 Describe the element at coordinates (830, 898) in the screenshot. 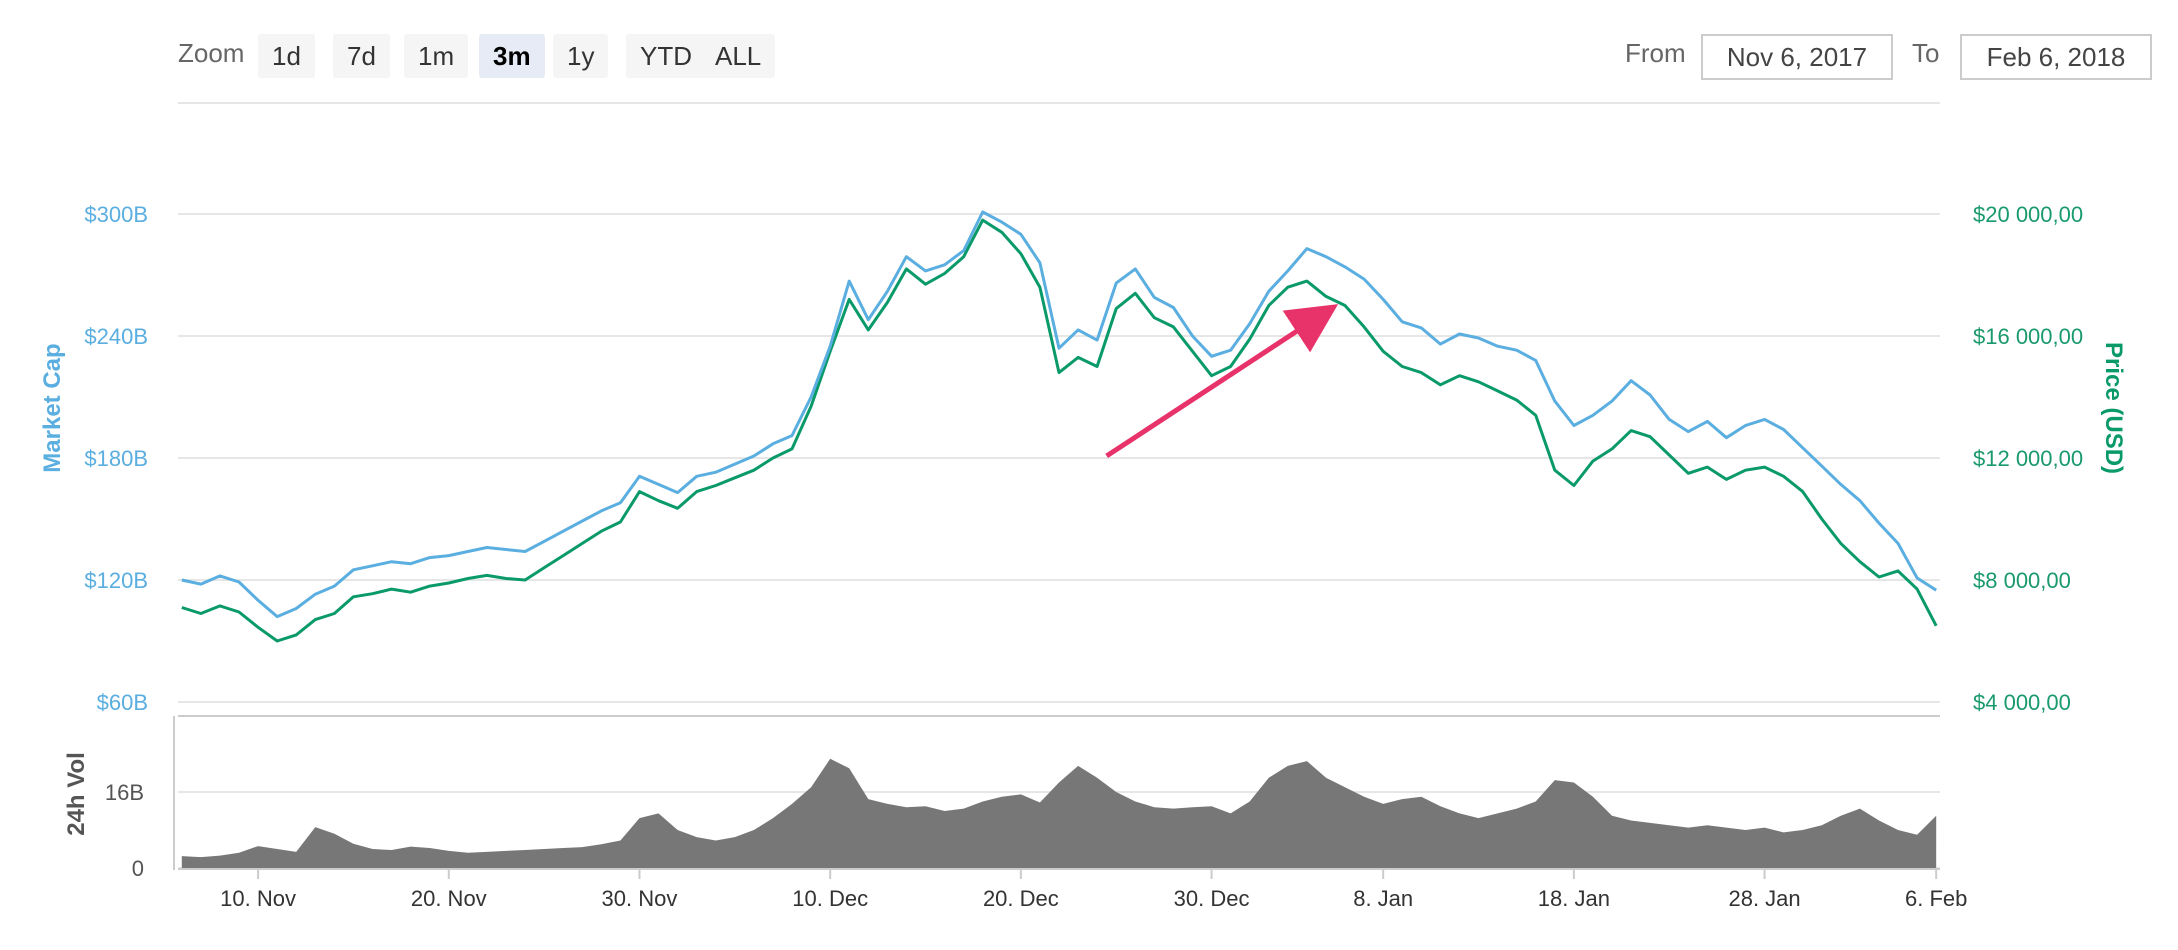

I see `x-tick-label: 10. Dec` at that location.